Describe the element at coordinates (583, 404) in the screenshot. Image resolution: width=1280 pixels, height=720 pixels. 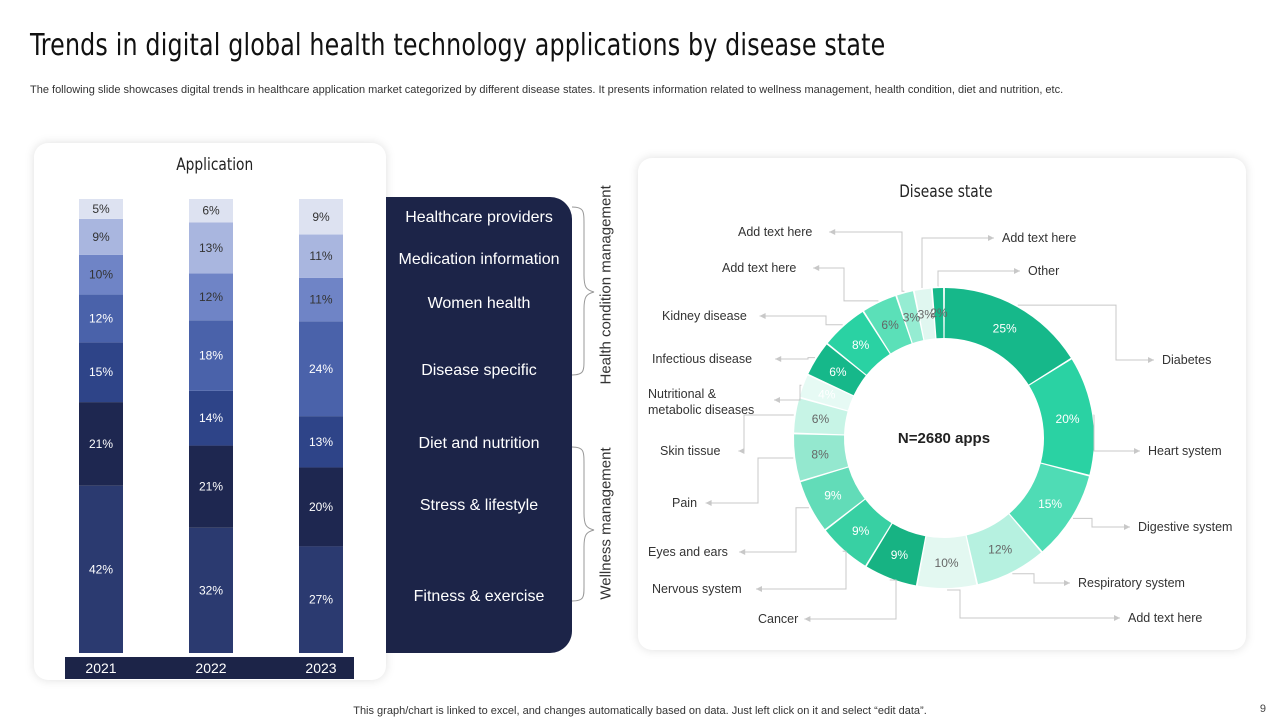
I see `brace-group` at that location.